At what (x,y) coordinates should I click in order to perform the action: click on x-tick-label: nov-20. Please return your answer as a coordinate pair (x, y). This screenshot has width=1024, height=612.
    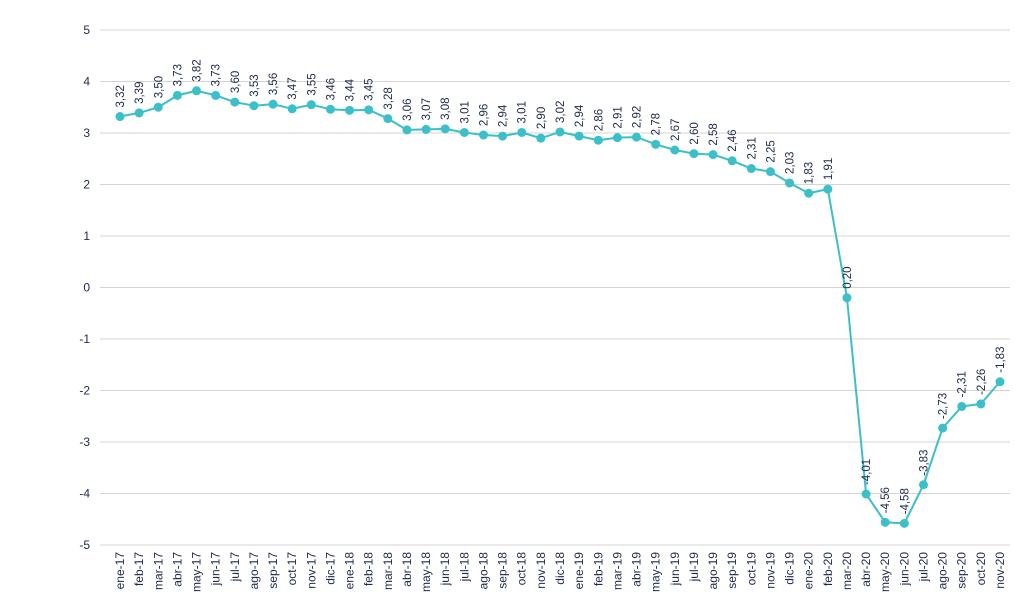
    Looking at the image, I should click on (1000, 570).